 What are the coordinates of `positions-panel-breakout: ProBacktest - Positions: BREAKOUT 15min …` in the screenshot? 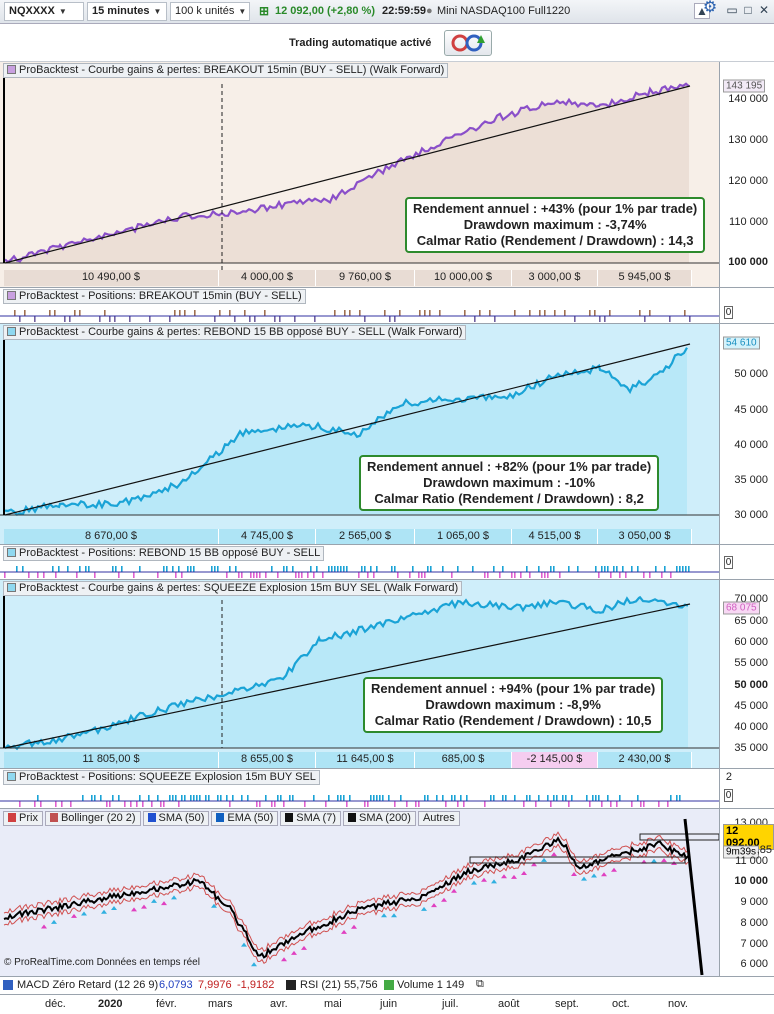 It's located at (359, 306).